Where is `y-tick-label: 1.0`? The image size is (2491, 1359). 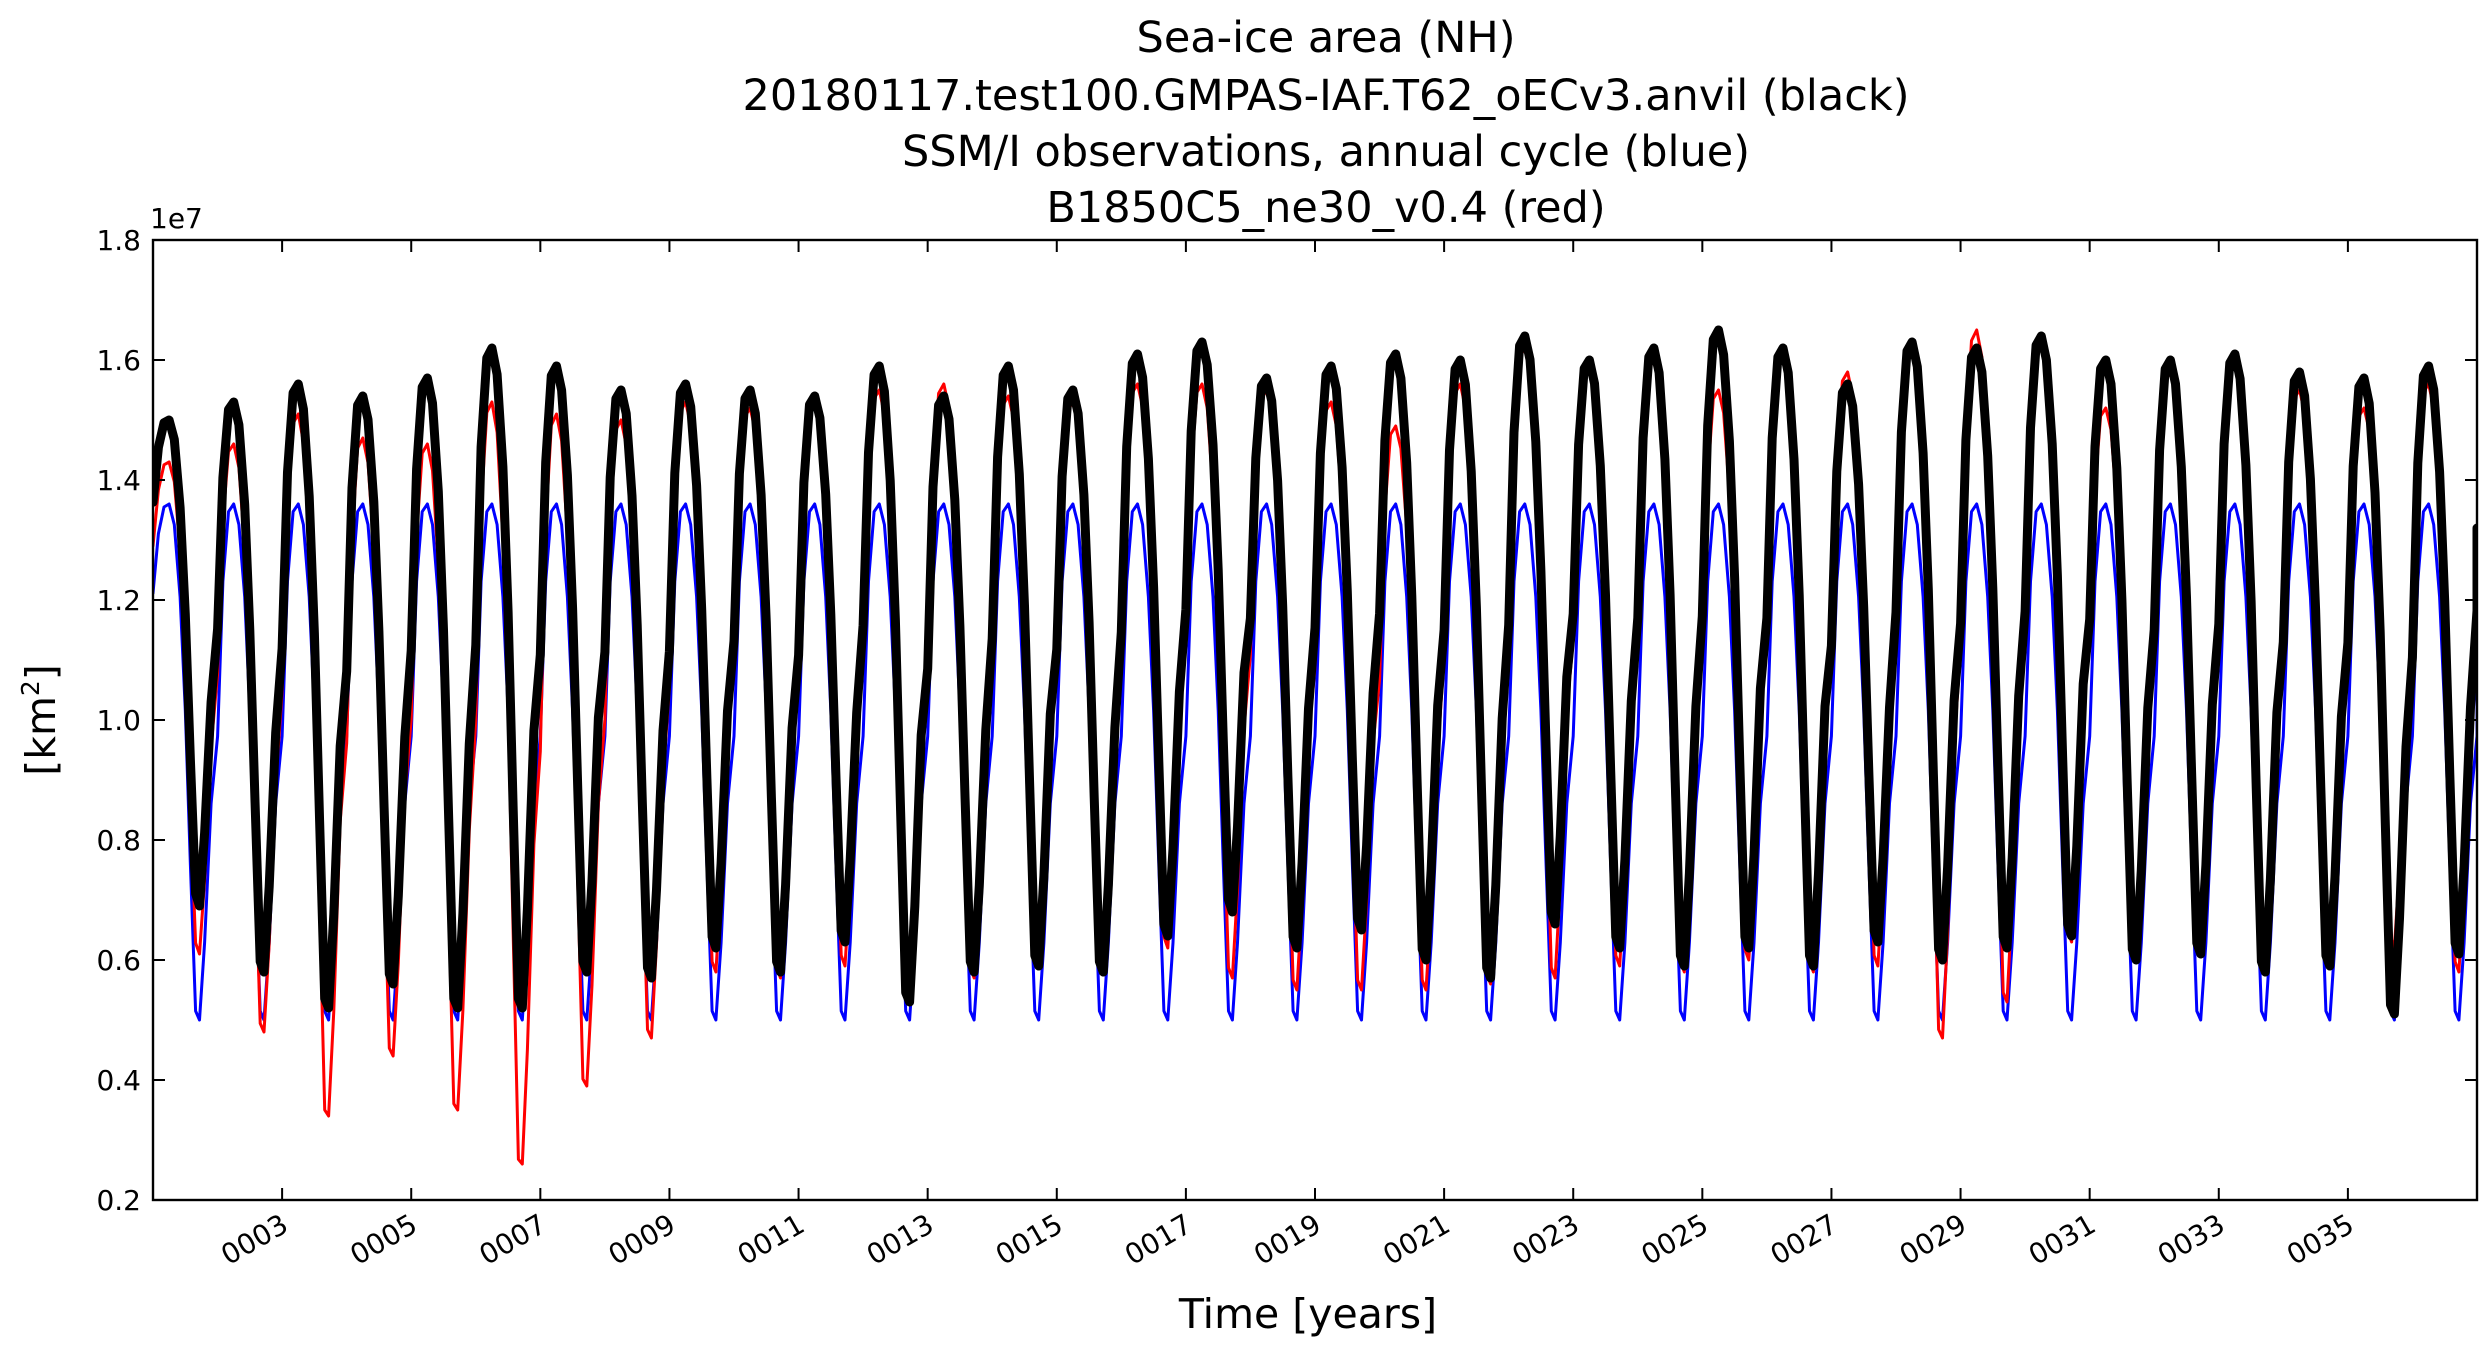
y-tick-label: 1.0 is located at coordinates (118, 720).